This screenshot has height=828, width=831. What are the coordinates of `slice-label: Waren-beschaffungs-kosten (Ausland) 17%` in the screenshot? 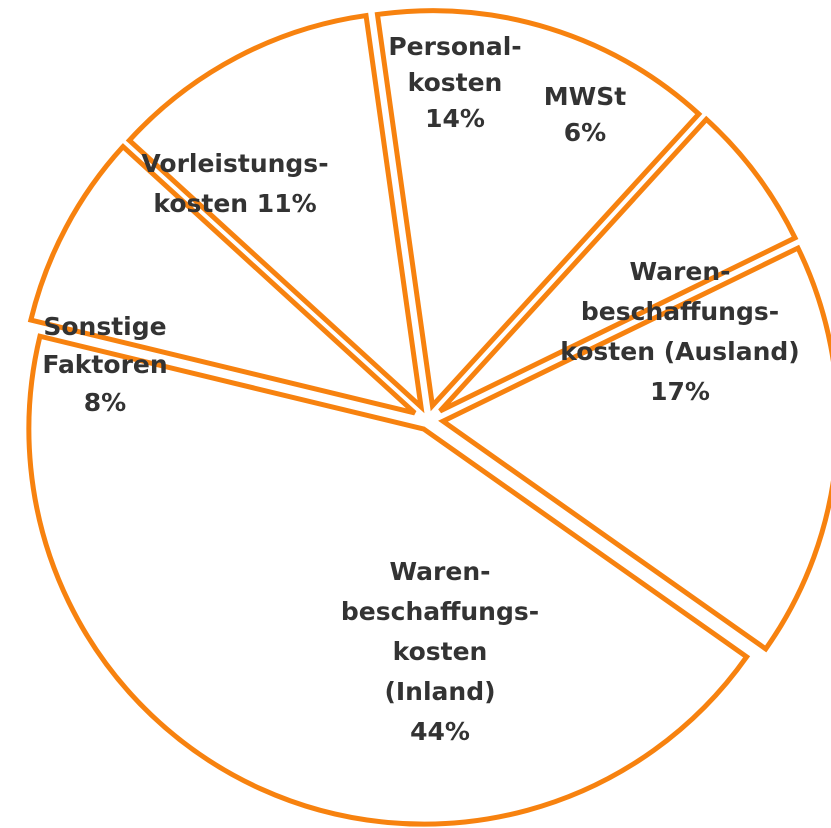 It's located at (679, 331).